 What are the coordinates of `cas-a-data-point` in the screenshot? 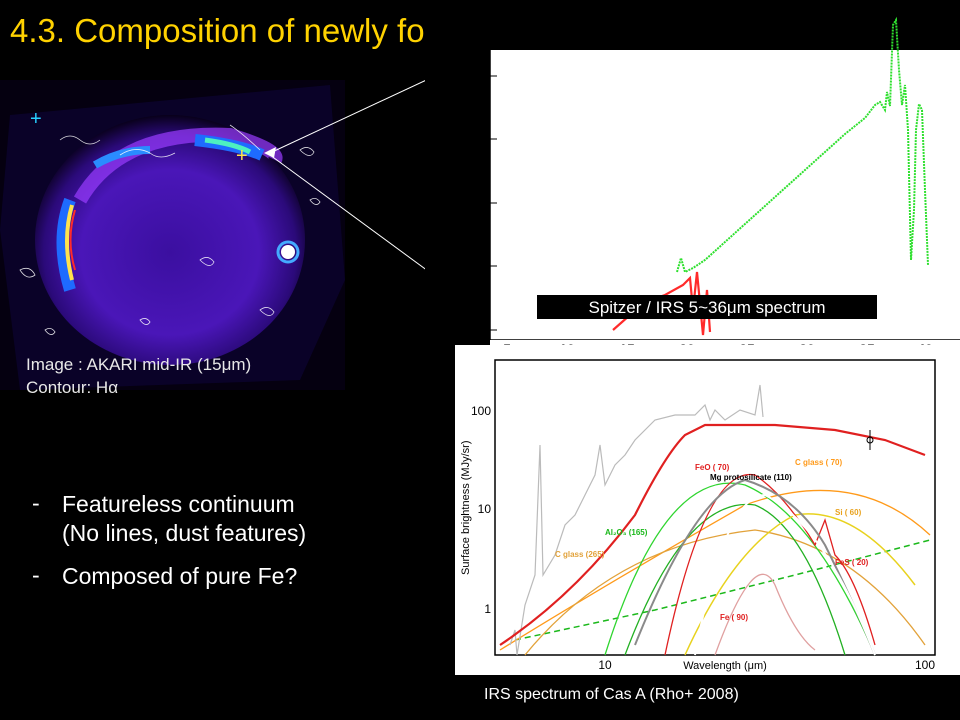 It's located at (870, 440).